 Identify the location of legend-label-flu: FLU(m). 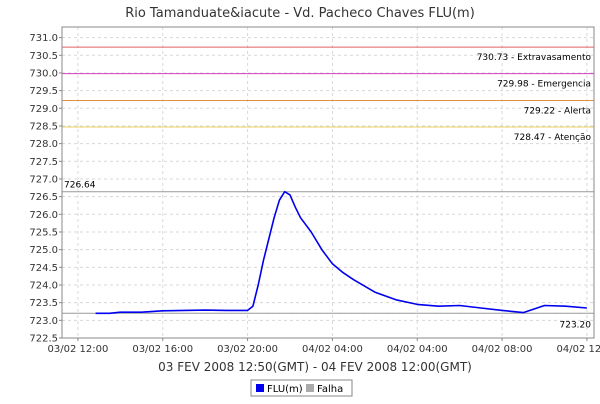
(285, 389).